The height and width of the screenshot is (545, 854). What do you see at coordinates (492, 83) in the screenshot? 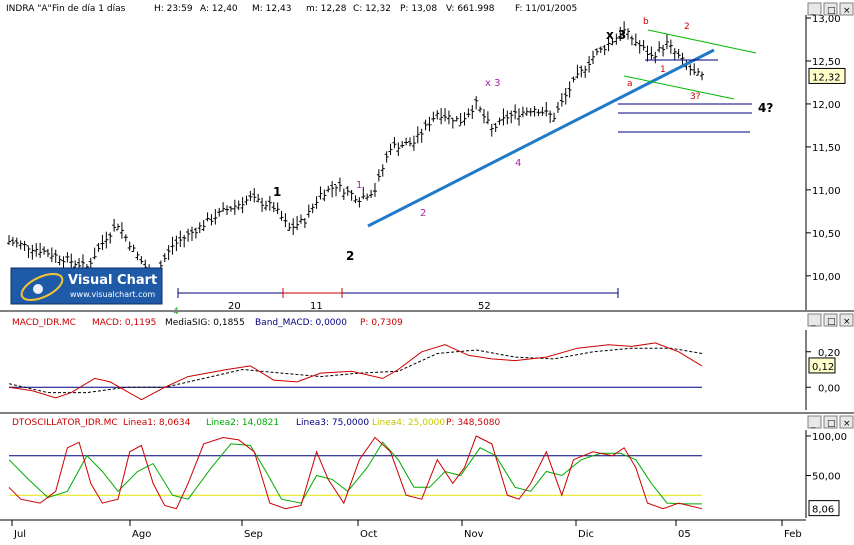
I see `wave-label-x3-minor: x 3` at bounding box center [492, 83].